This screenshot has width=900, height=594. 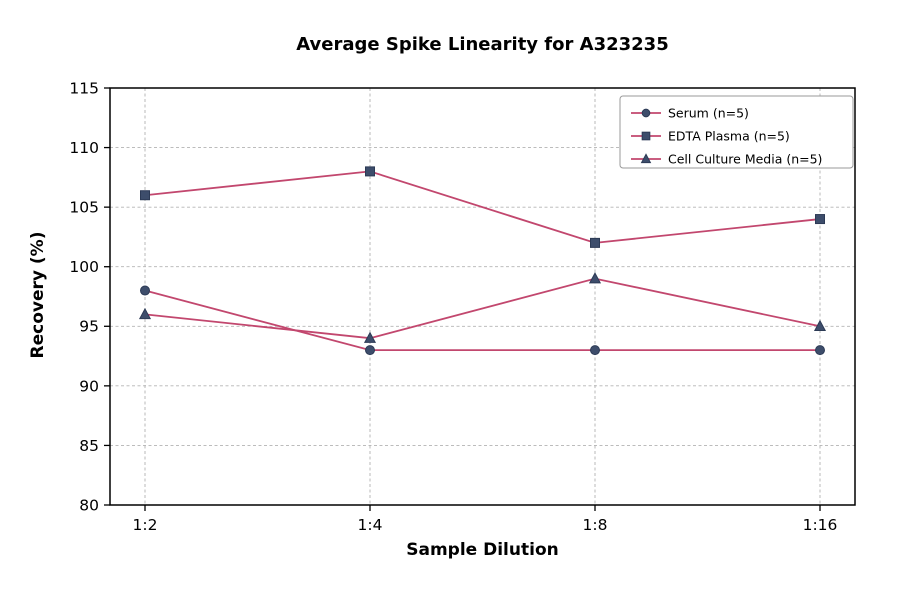 I want to click on legend-box, so click(x=736, y=132).